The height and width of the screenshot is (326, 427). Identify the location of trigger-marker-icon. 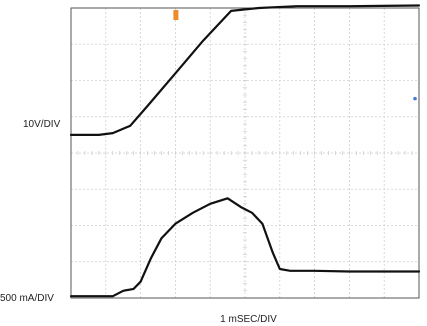
(176, 15).